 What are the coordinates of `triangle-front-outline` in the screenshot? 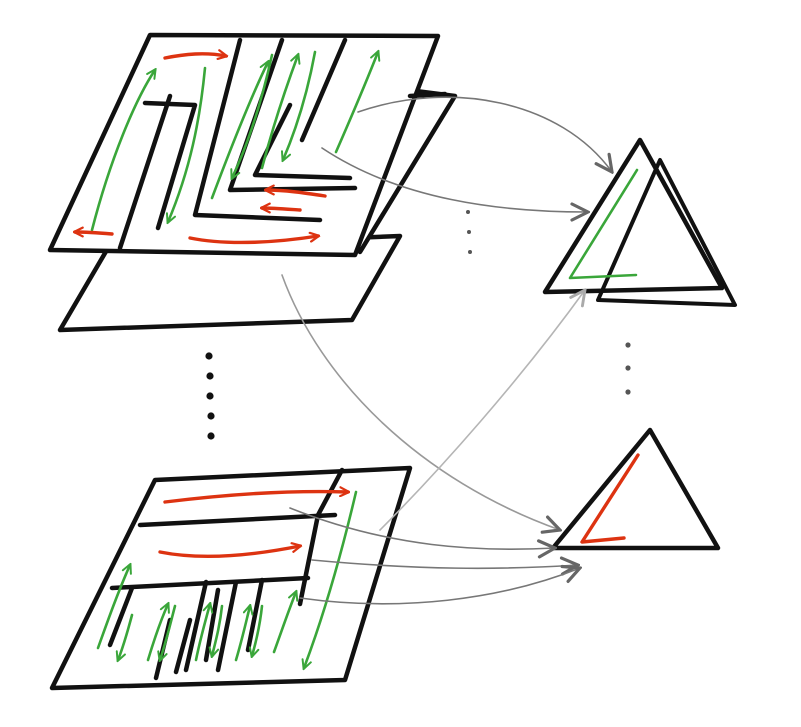 It's located at (633, 216).